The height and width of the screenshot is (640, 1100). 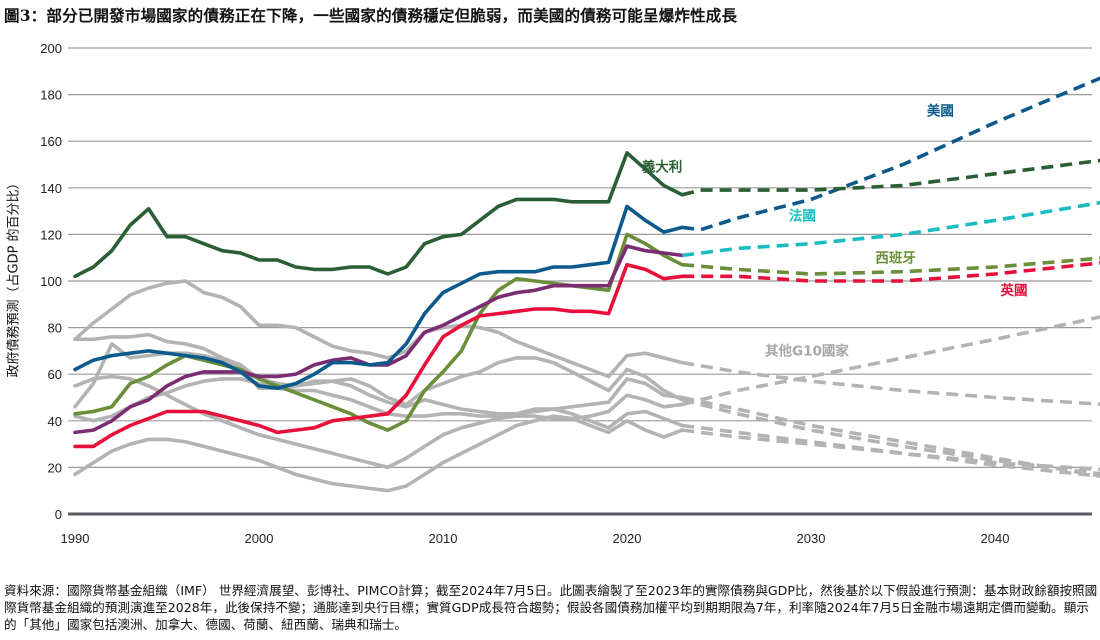 I want to click on x-tick-label: 2010, so click(x=443, y=538).